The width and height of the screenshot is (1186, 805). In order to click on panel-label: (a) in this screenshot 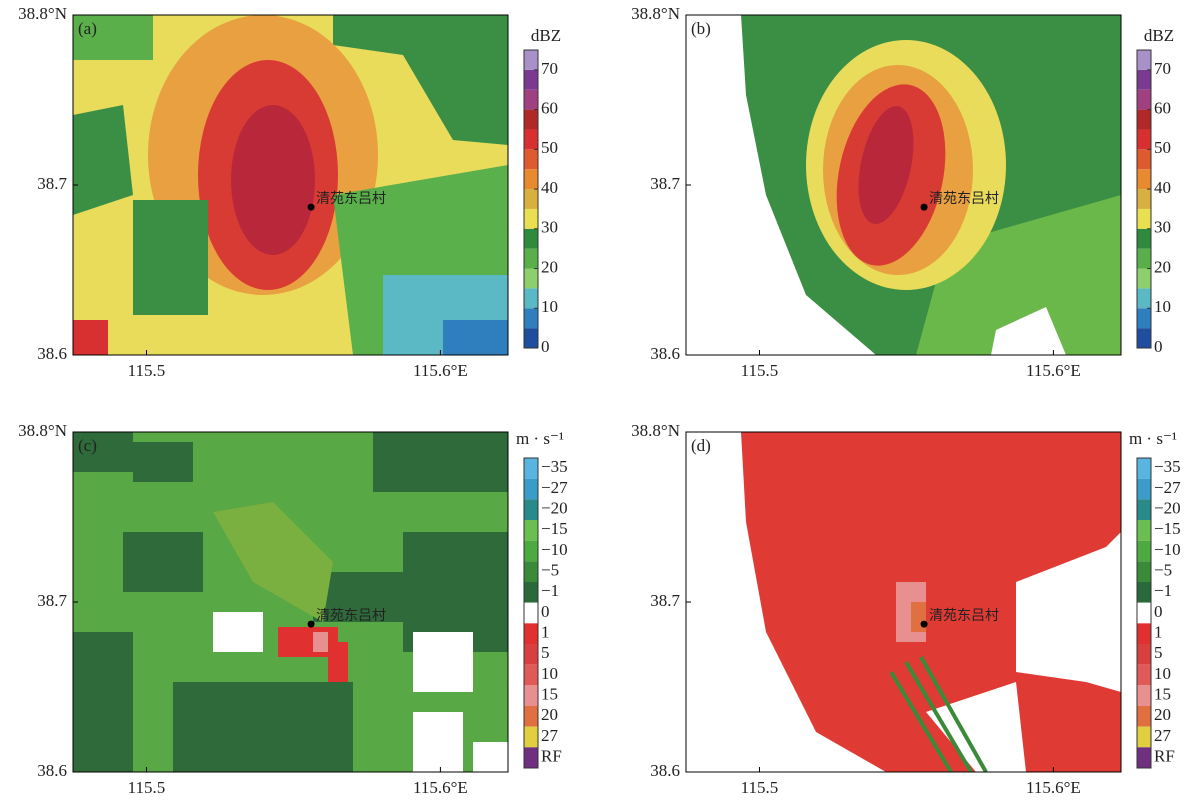, I will do `click(87, 28)`.